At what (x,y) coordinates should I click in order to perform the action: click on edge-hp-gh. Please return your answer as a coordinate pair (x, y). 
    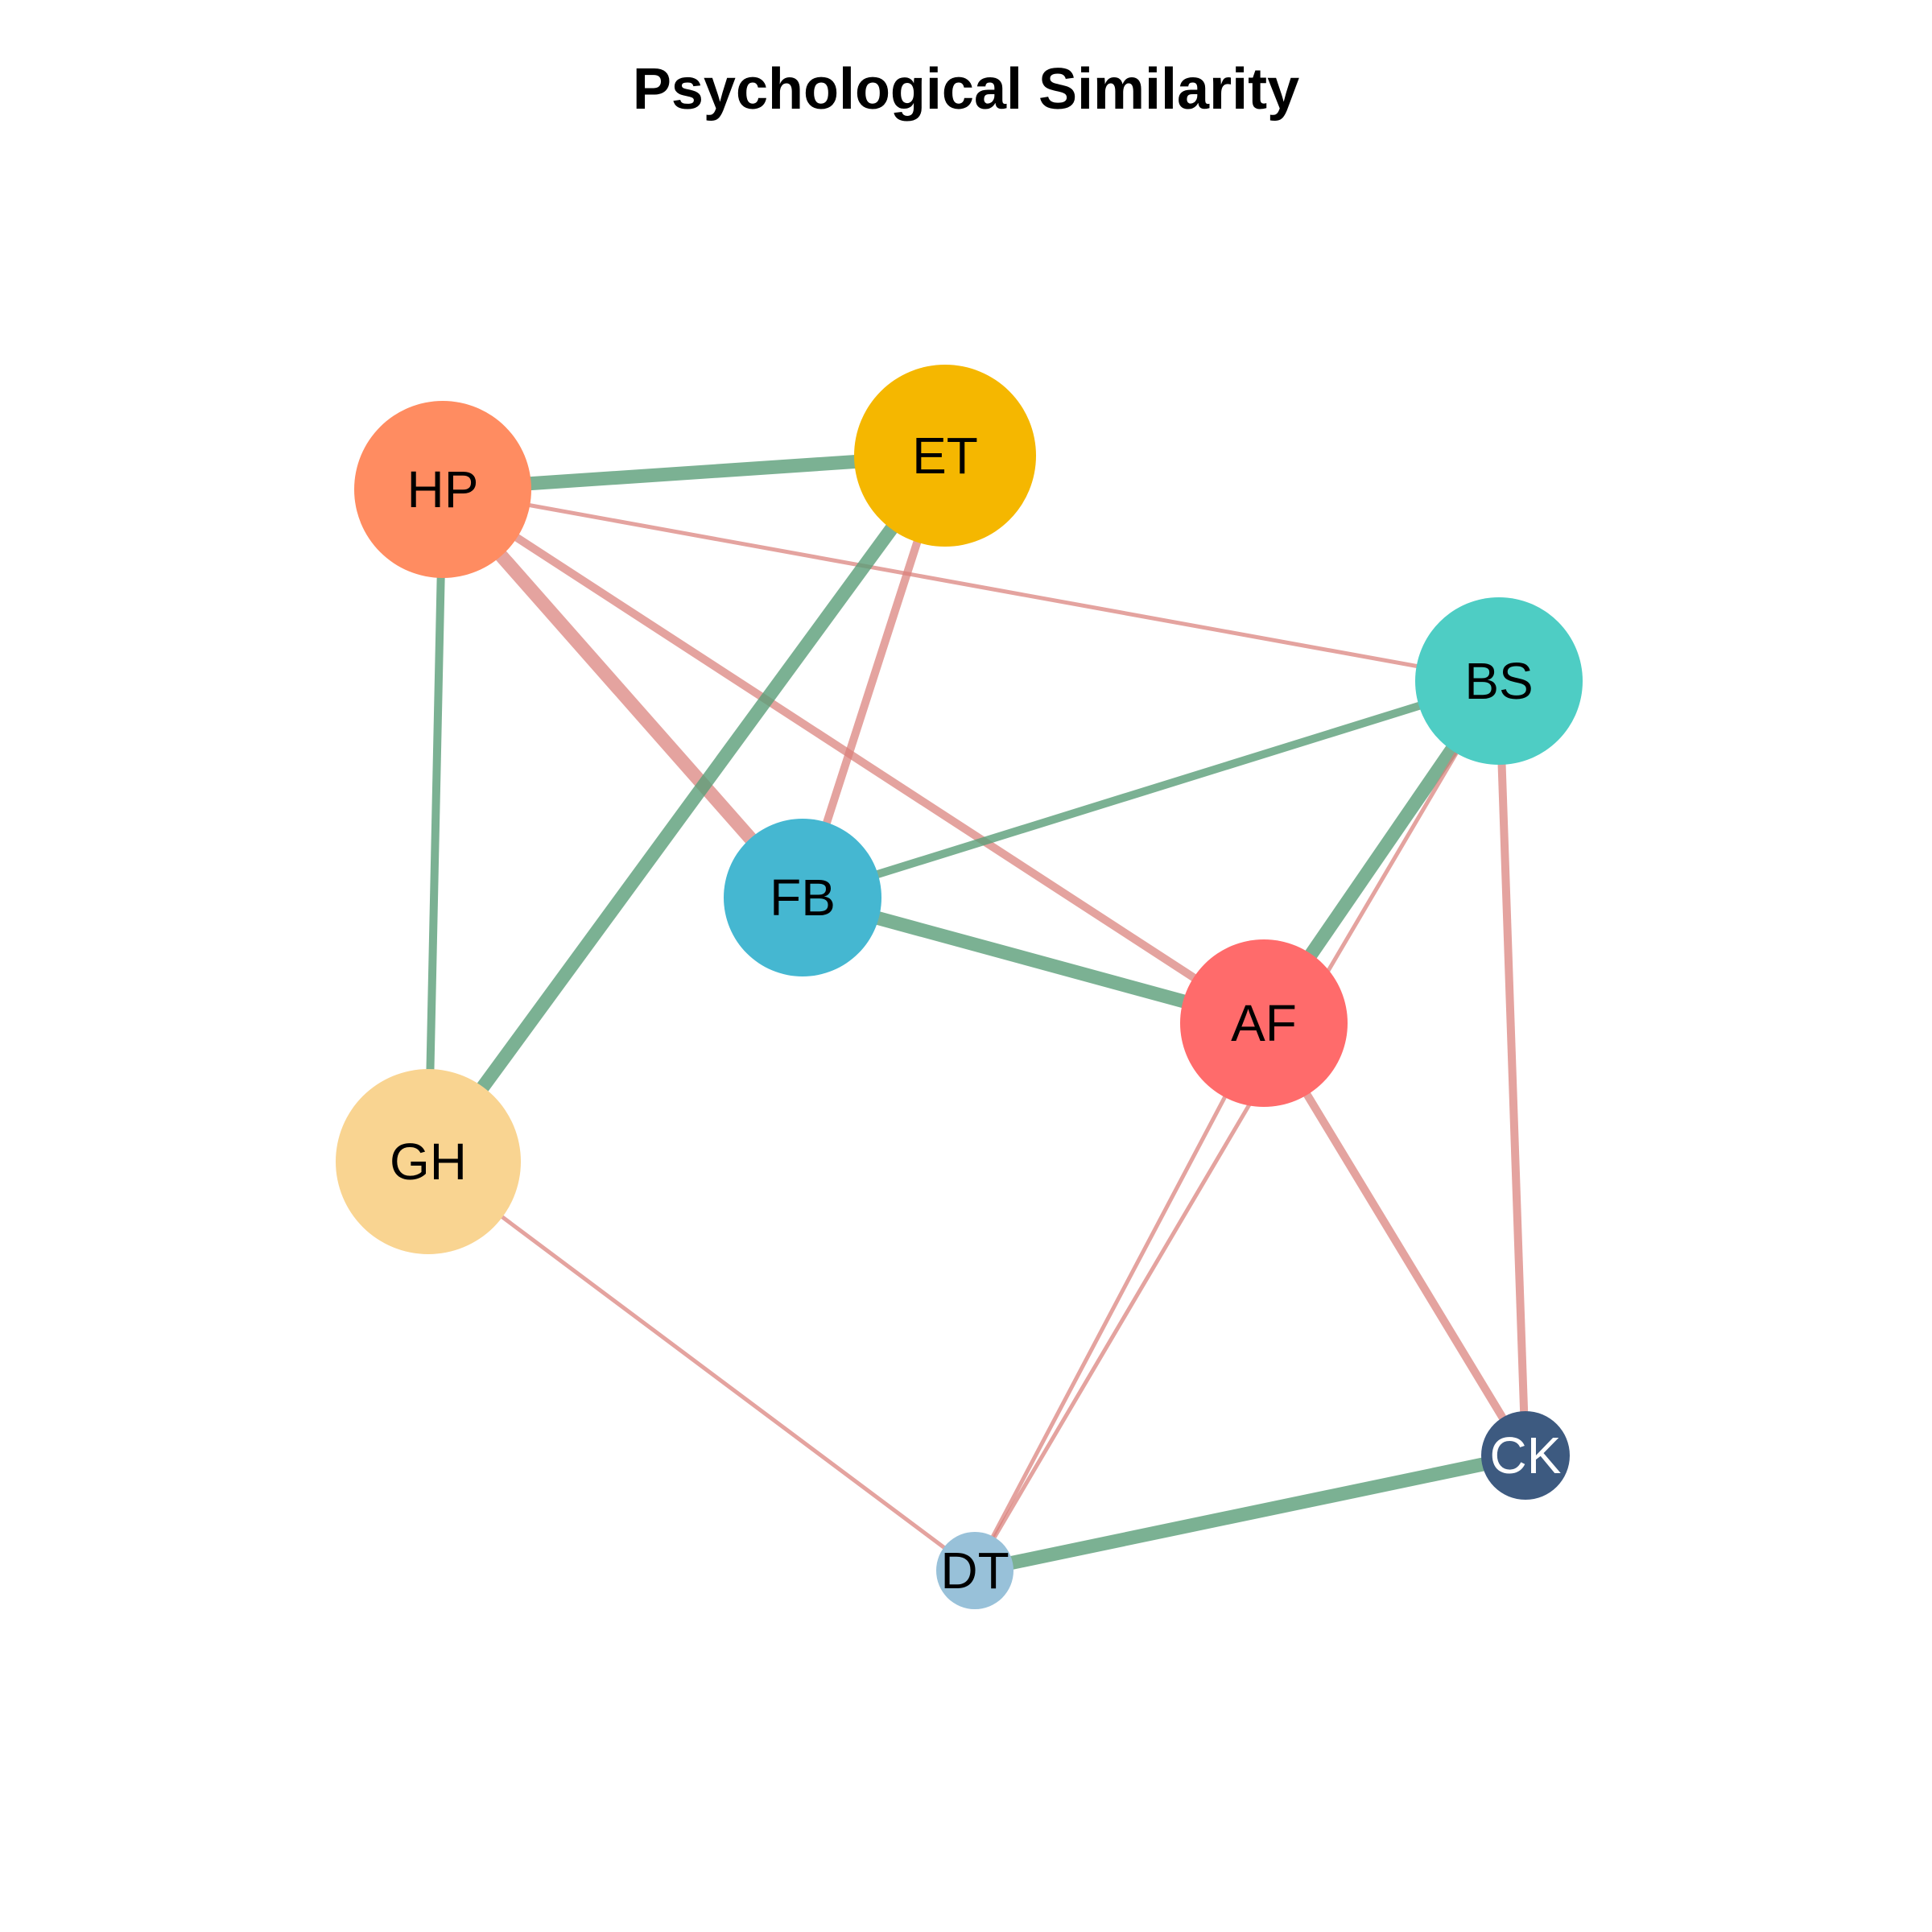
    Looking at the image, I should click on (435, 825).